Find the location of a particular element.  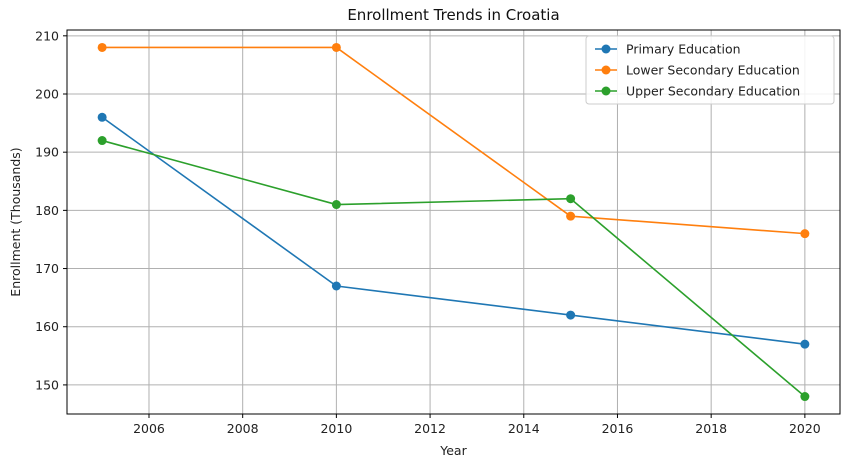

x-tick-label: 2016 is located at coordinates (618, 428).